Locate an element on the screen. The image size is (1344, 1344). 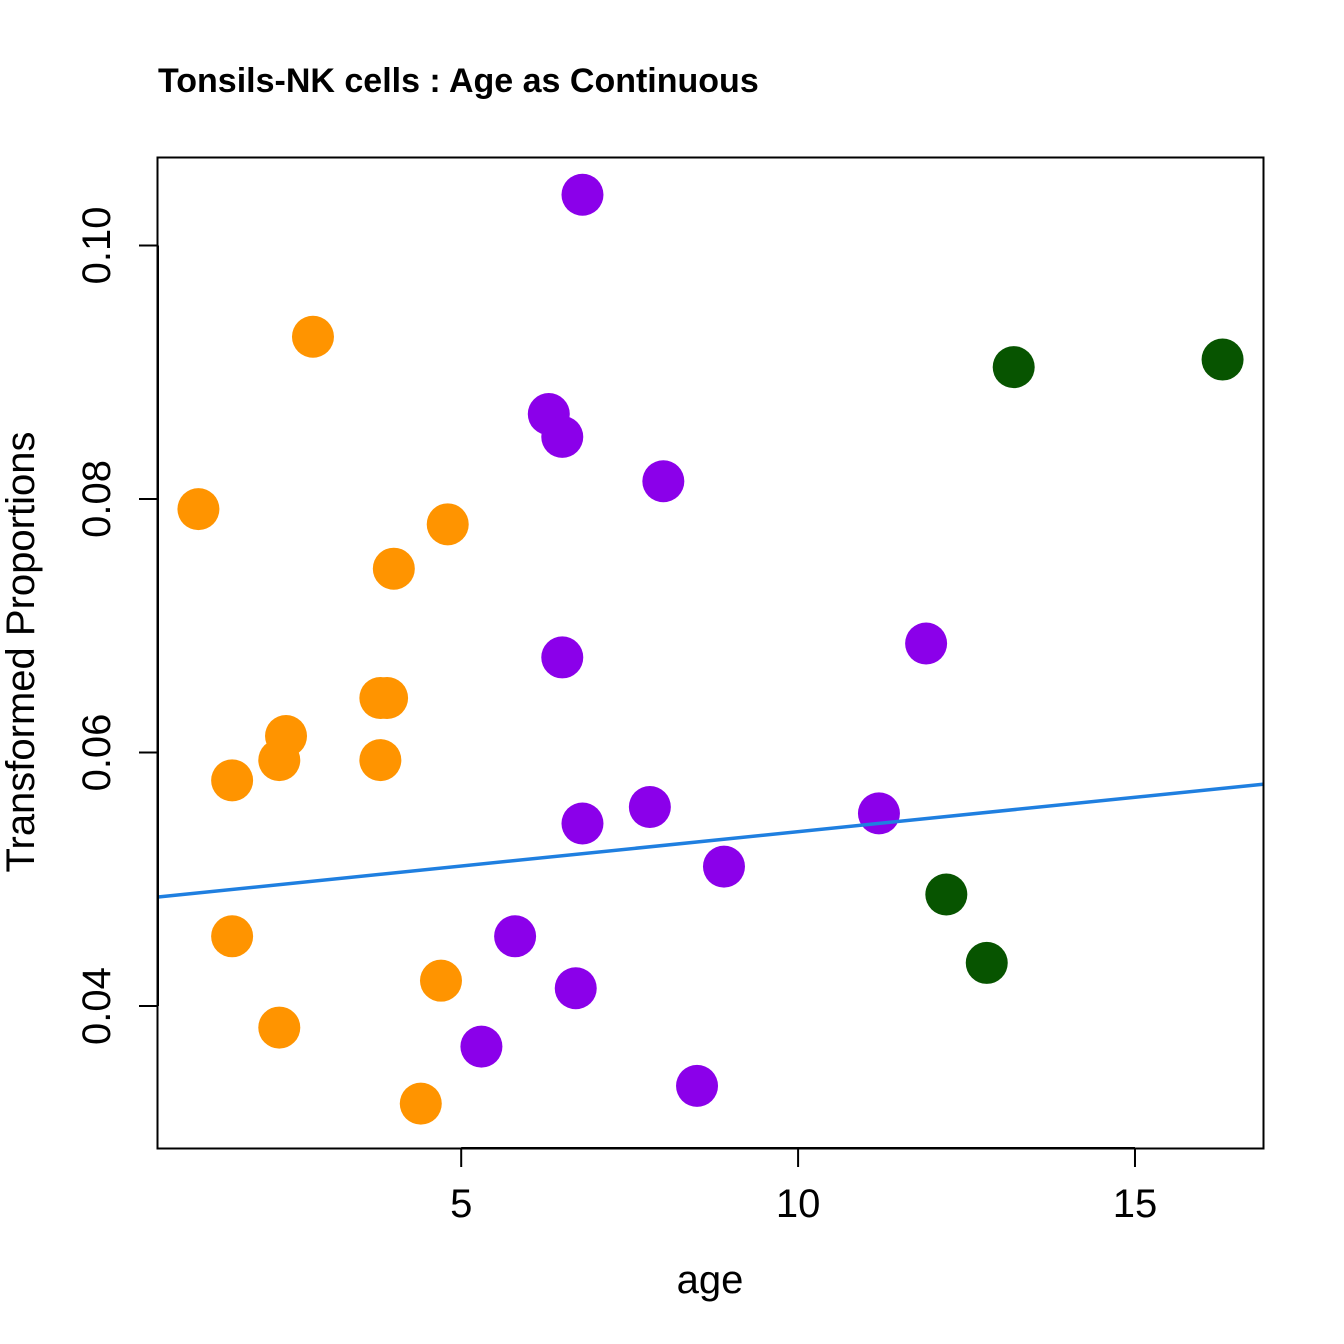
x-tick-label: 15 is located at coordinates (1135, 1204).